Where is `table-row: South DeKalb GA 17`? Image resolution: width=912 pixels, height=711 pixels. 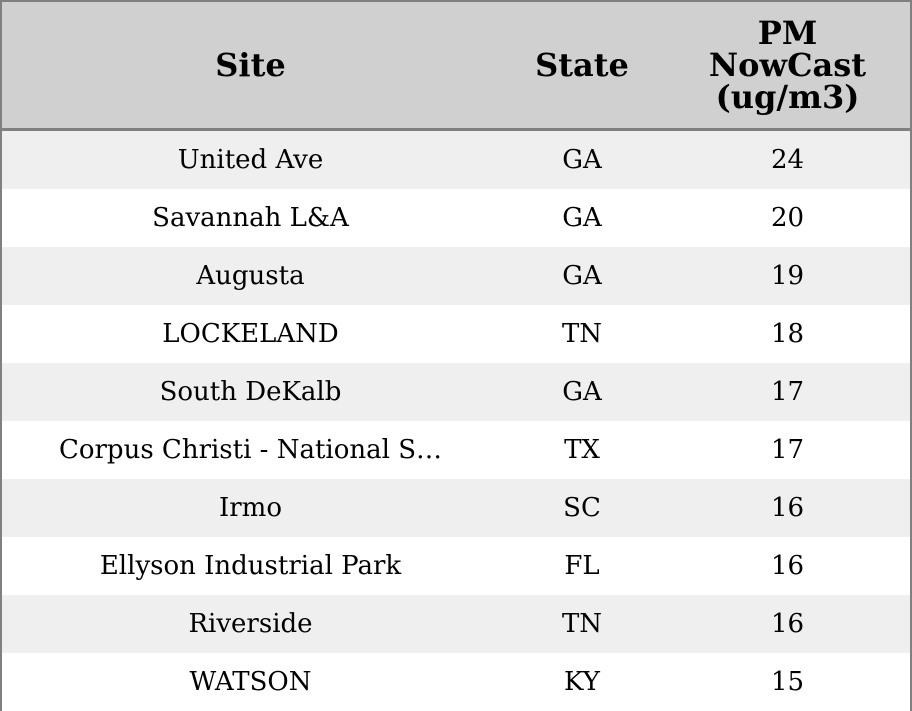 table-row: South DeKalb GA 17 is located at coordinates (456, 392).